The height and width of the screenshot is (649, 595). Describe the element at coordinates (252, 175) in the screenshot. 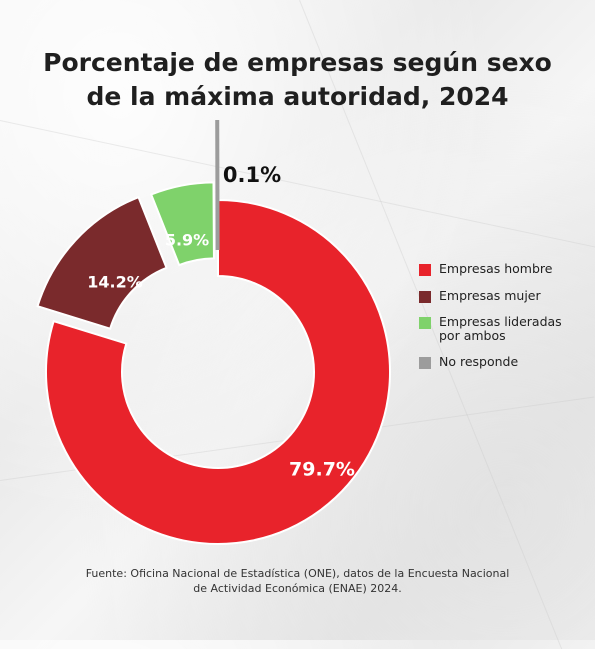

I see `label-no-responde: 0.1%` at that location.